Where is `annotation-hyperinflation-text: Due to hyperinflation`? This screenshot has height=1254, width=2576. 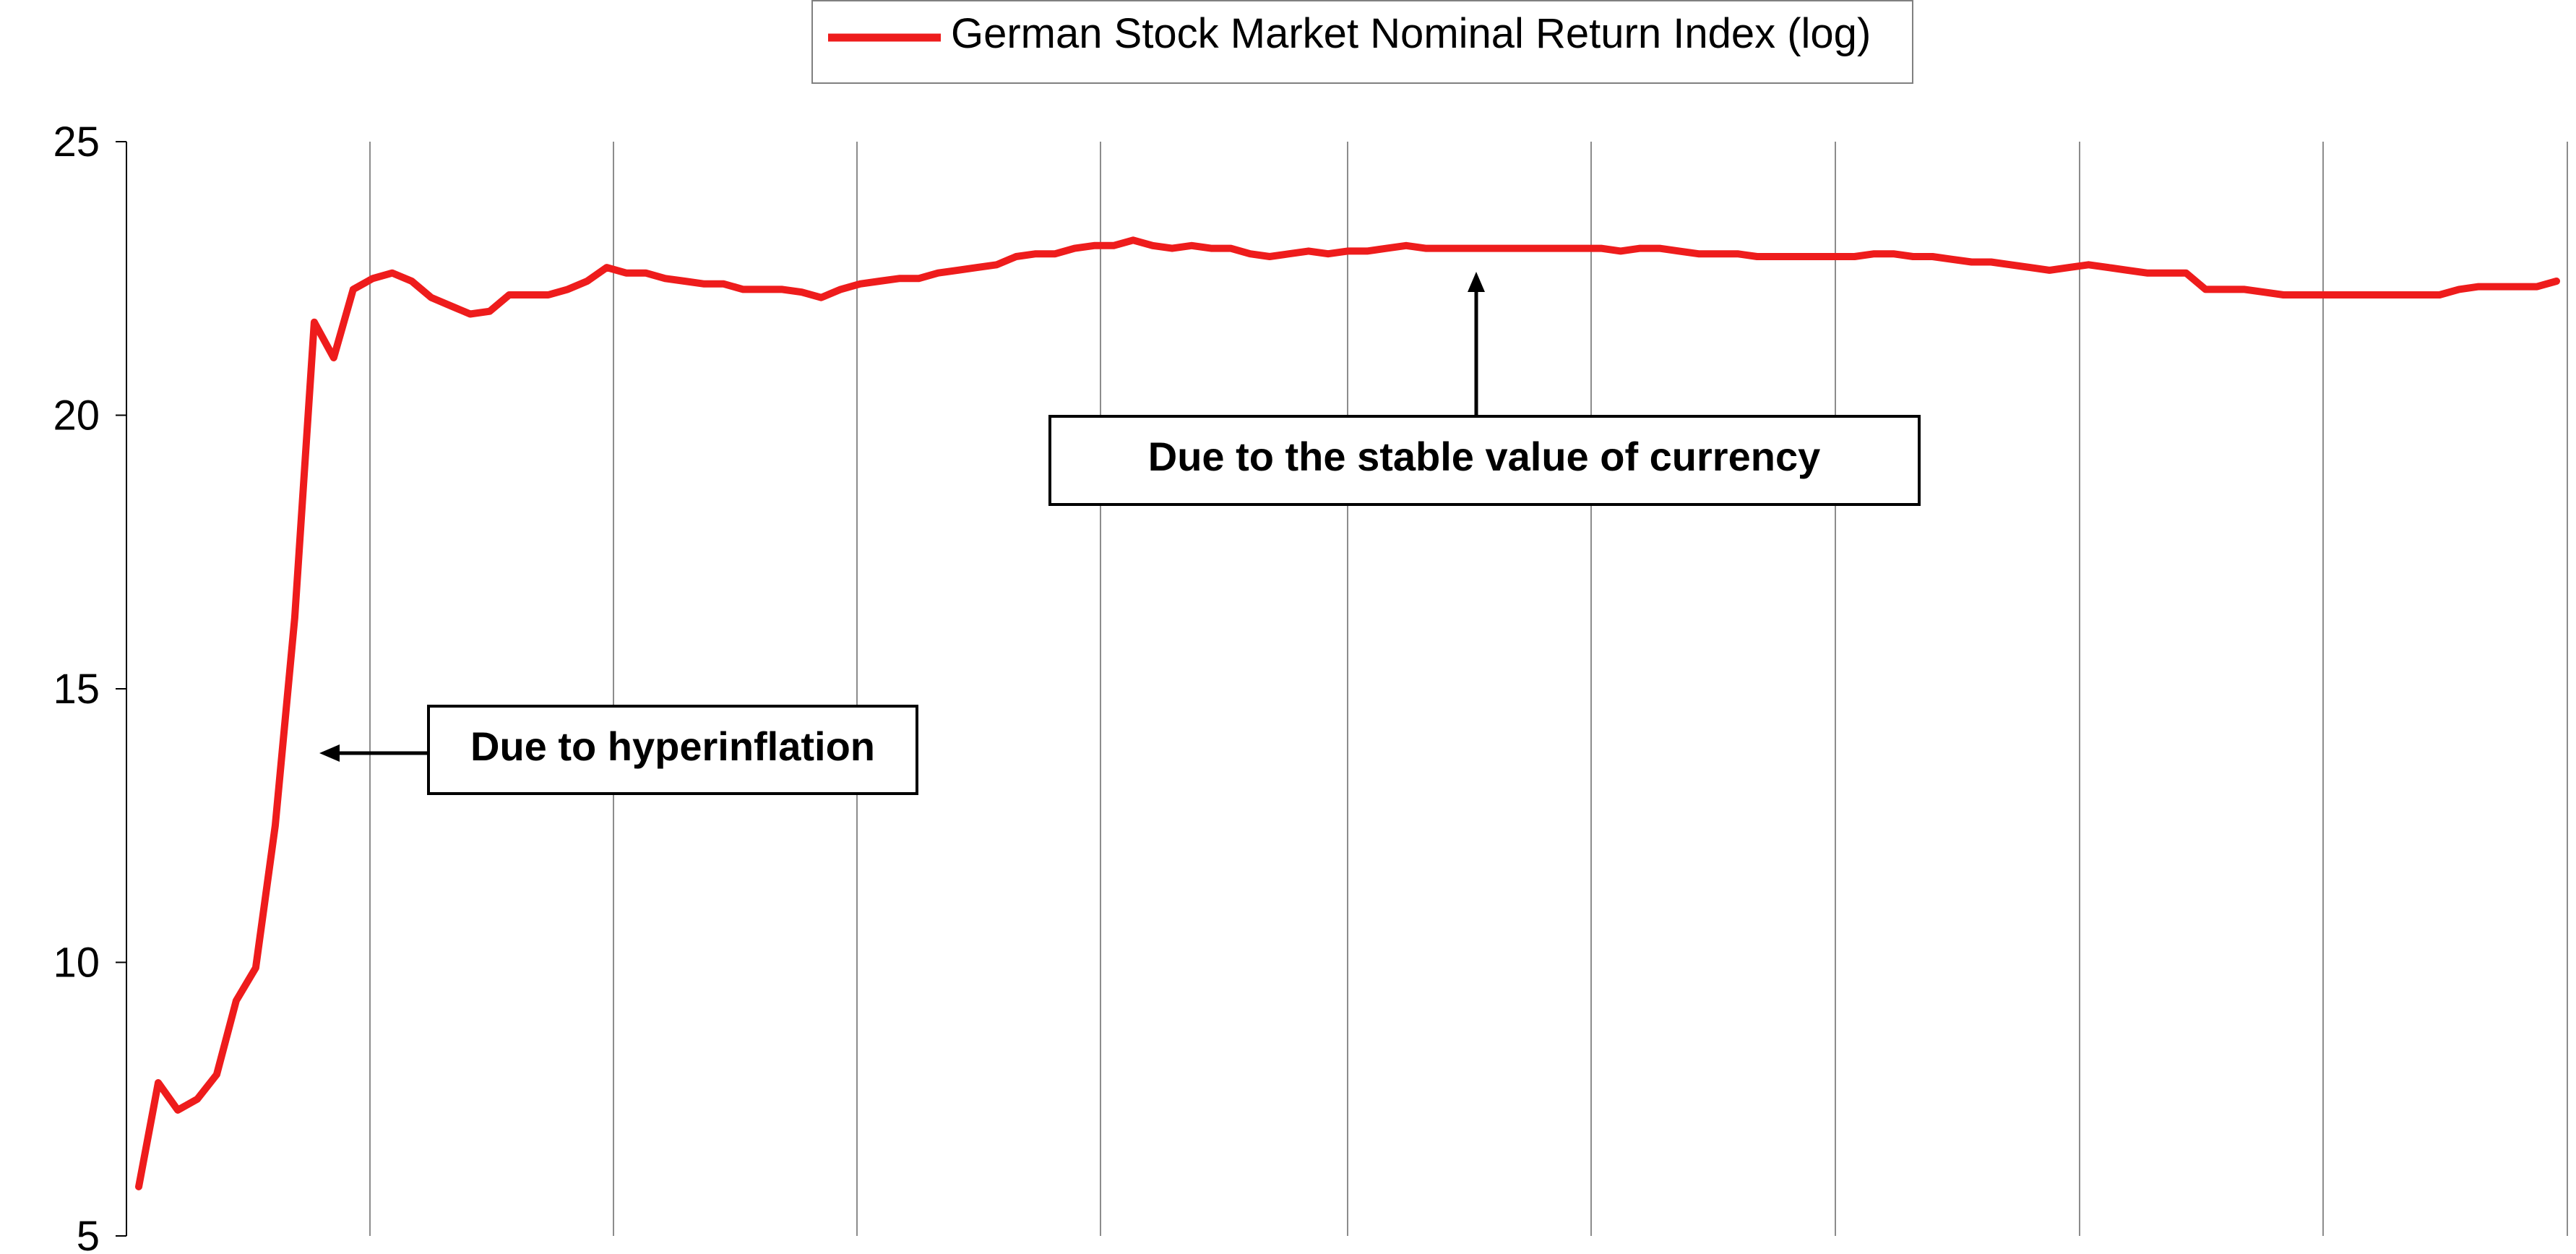 annotation-hyperinflation-text: Due to hyperinflation is located at coordinates (672, 746).